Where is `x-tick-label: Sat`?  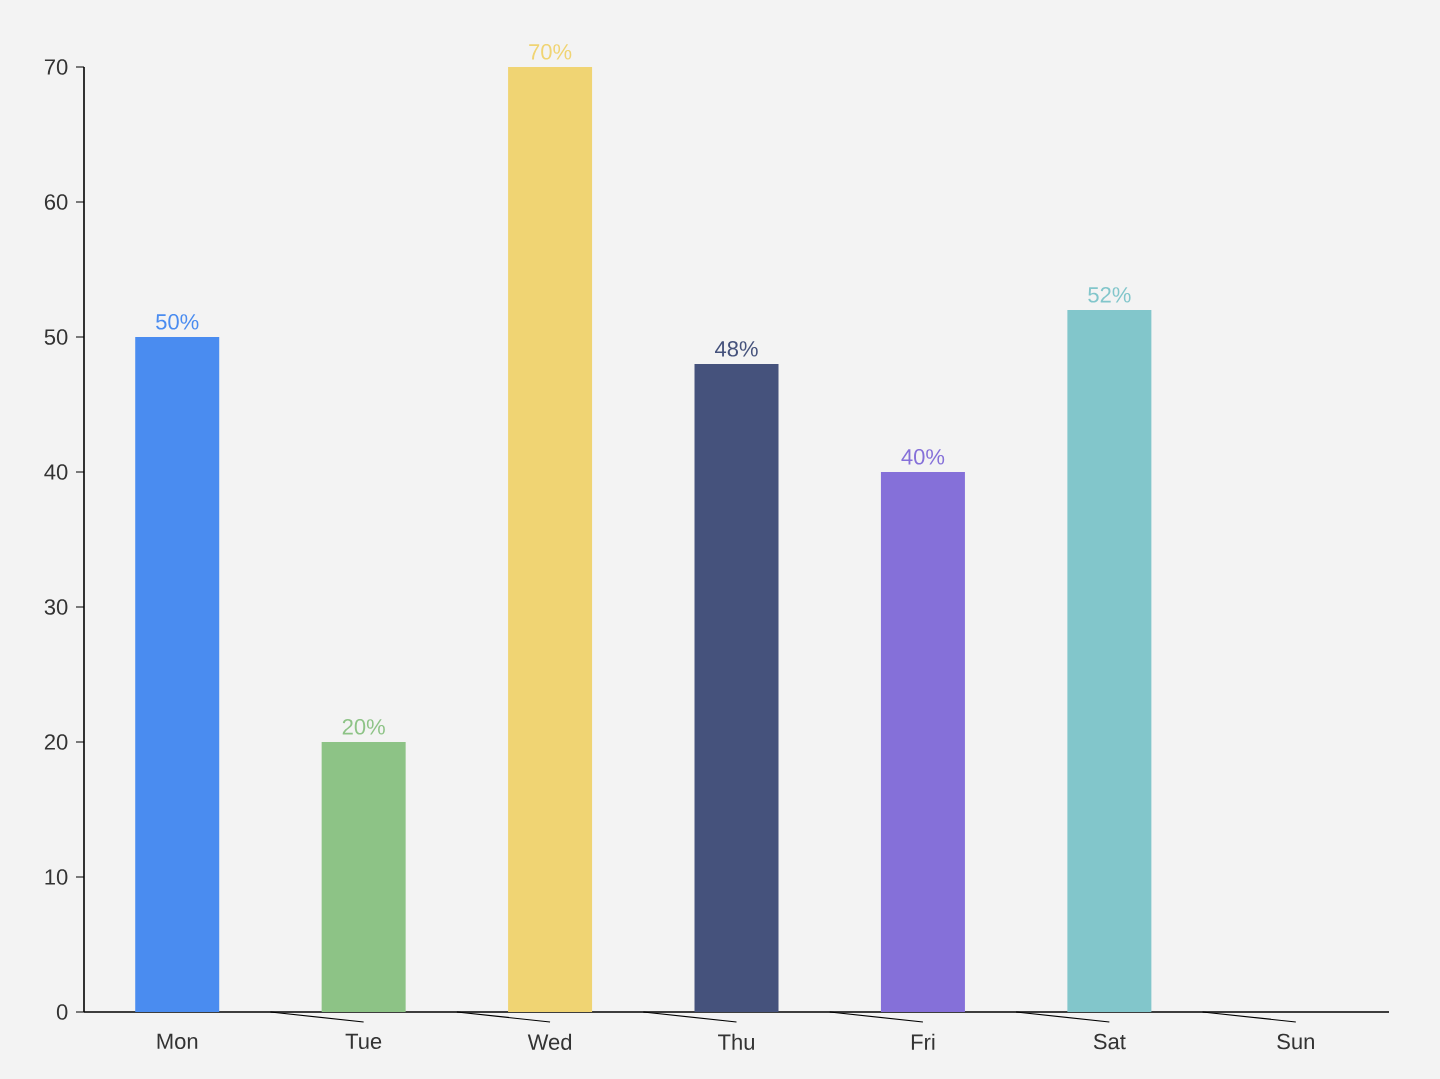 x-tick-label: Sat is located at coordinates (1109, 1041).